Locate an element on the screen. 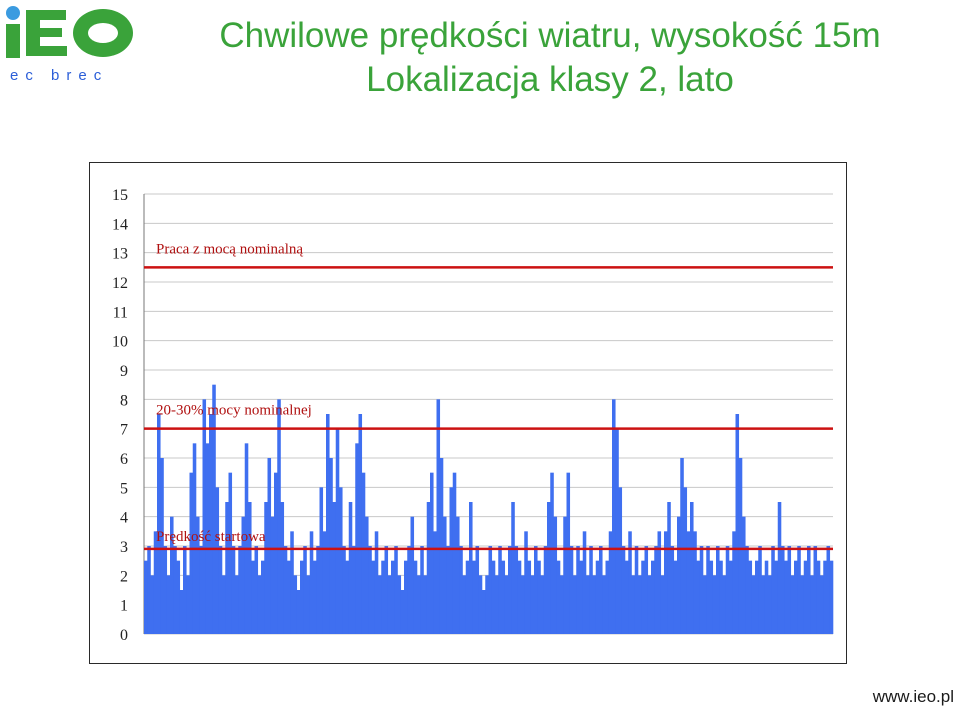 The height and width of the screenshot is (711, 960). footer-url: www.ieo.pl is located at coordinates (913, 696).